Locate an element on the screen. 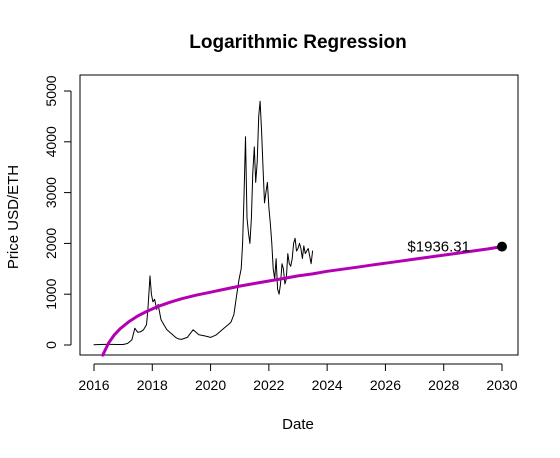  x-tick-label: 2022 is located at coordinates (268, 385).